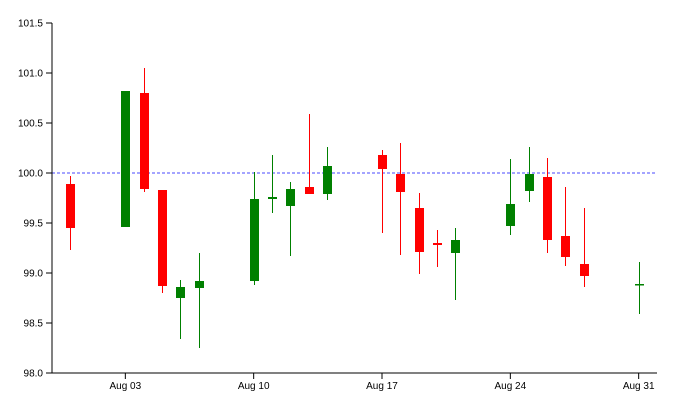  I want to click on y-tick-label: 100.0, so click(30, 174).